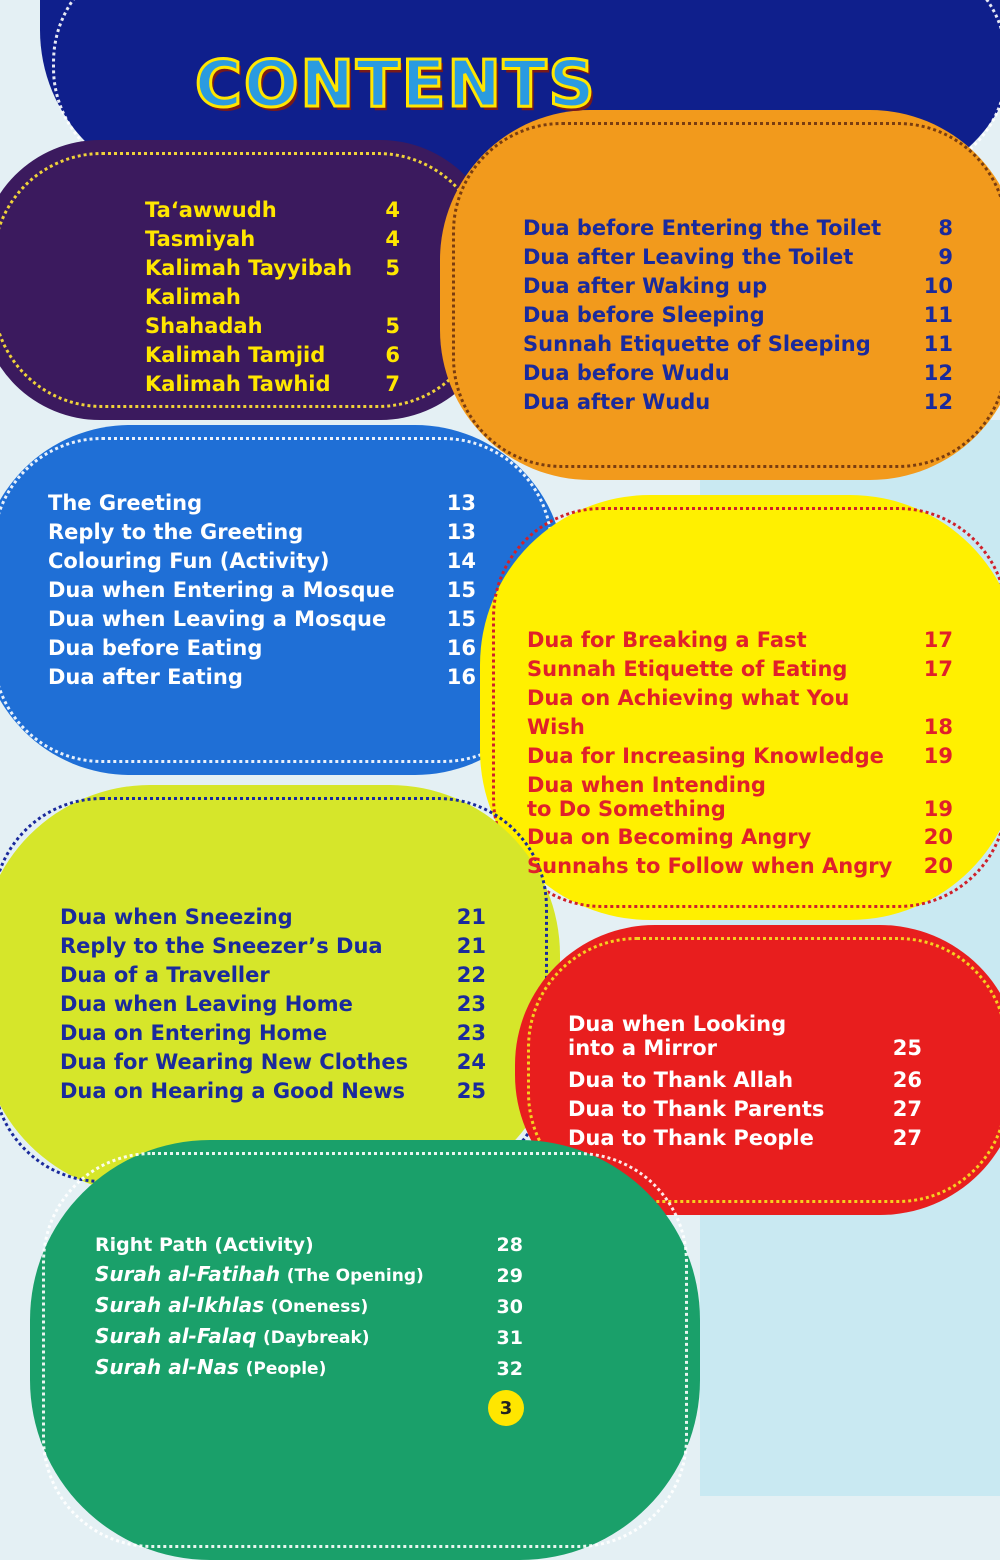 The height and width of the screenshot is (1560, 1000). I want to click on toc-entry: Dua for Wearing New Clothes 24, so click(273, 1062).